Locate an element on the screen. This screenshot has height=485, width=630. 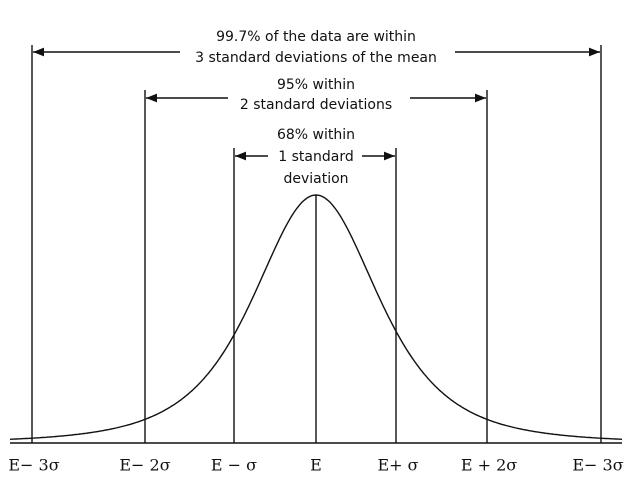
axis-label: E− 2σ is located at coordinates (144, 465).